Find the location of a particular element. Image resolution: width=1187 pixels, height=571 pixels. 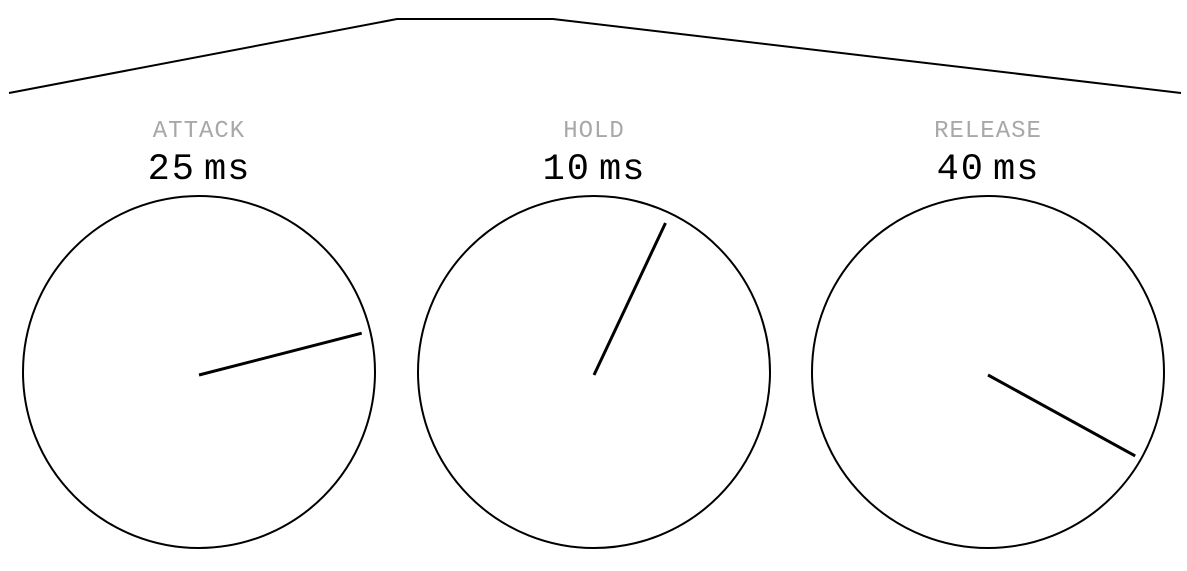

release-unit: ms is located at coordinates (1016, 170).